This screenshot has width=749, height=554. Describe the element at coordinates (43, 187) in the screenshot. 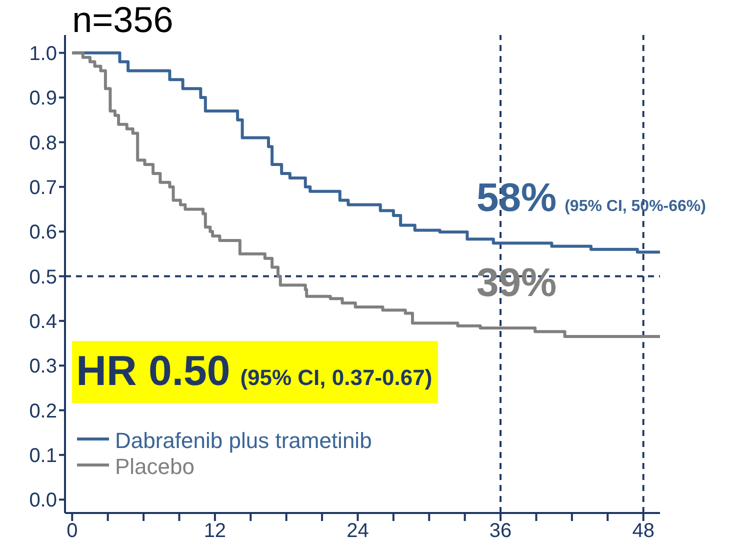

I see `y-tick-label: 0.7` at that location.